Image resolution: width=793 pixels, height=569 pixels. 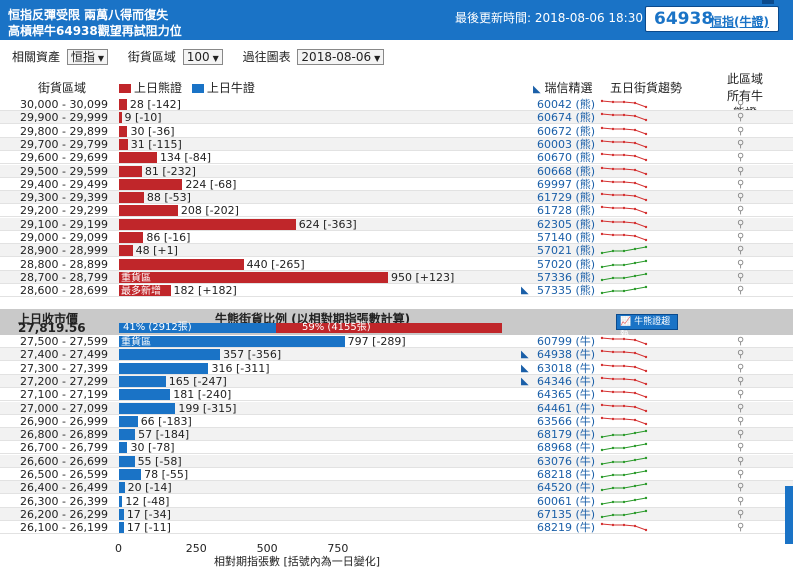 I want to click on warrant-code-link: 57335 (熊), so click(x=566, y=291).